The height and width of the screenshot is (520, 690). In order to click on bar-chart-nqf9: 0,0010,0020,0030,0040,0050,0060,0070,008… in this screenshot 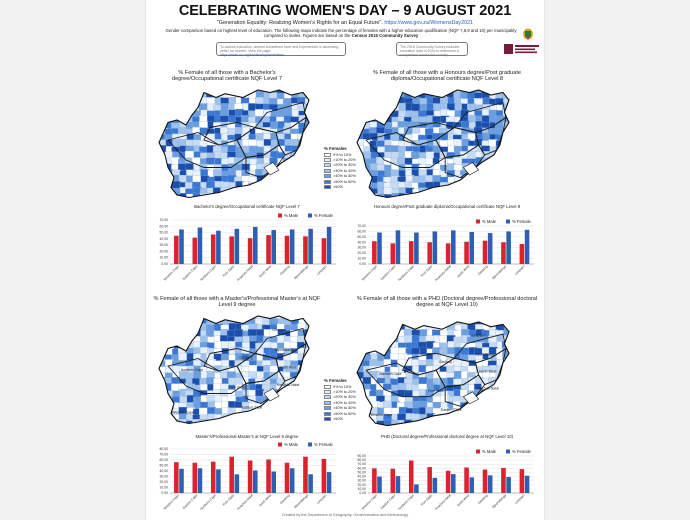, I will do `click(246, 477)`.